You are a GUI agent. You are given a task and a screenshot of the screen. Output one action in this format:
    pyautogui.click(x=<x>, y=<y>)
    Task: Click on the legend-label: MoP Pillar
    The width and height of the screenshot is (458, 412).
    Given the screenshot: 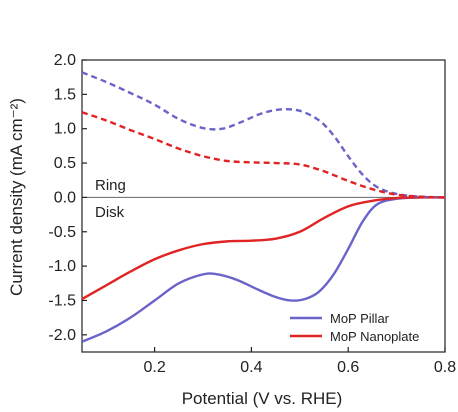 What is the action you would take?
    pyautogui.click(x=360, y=318)
    